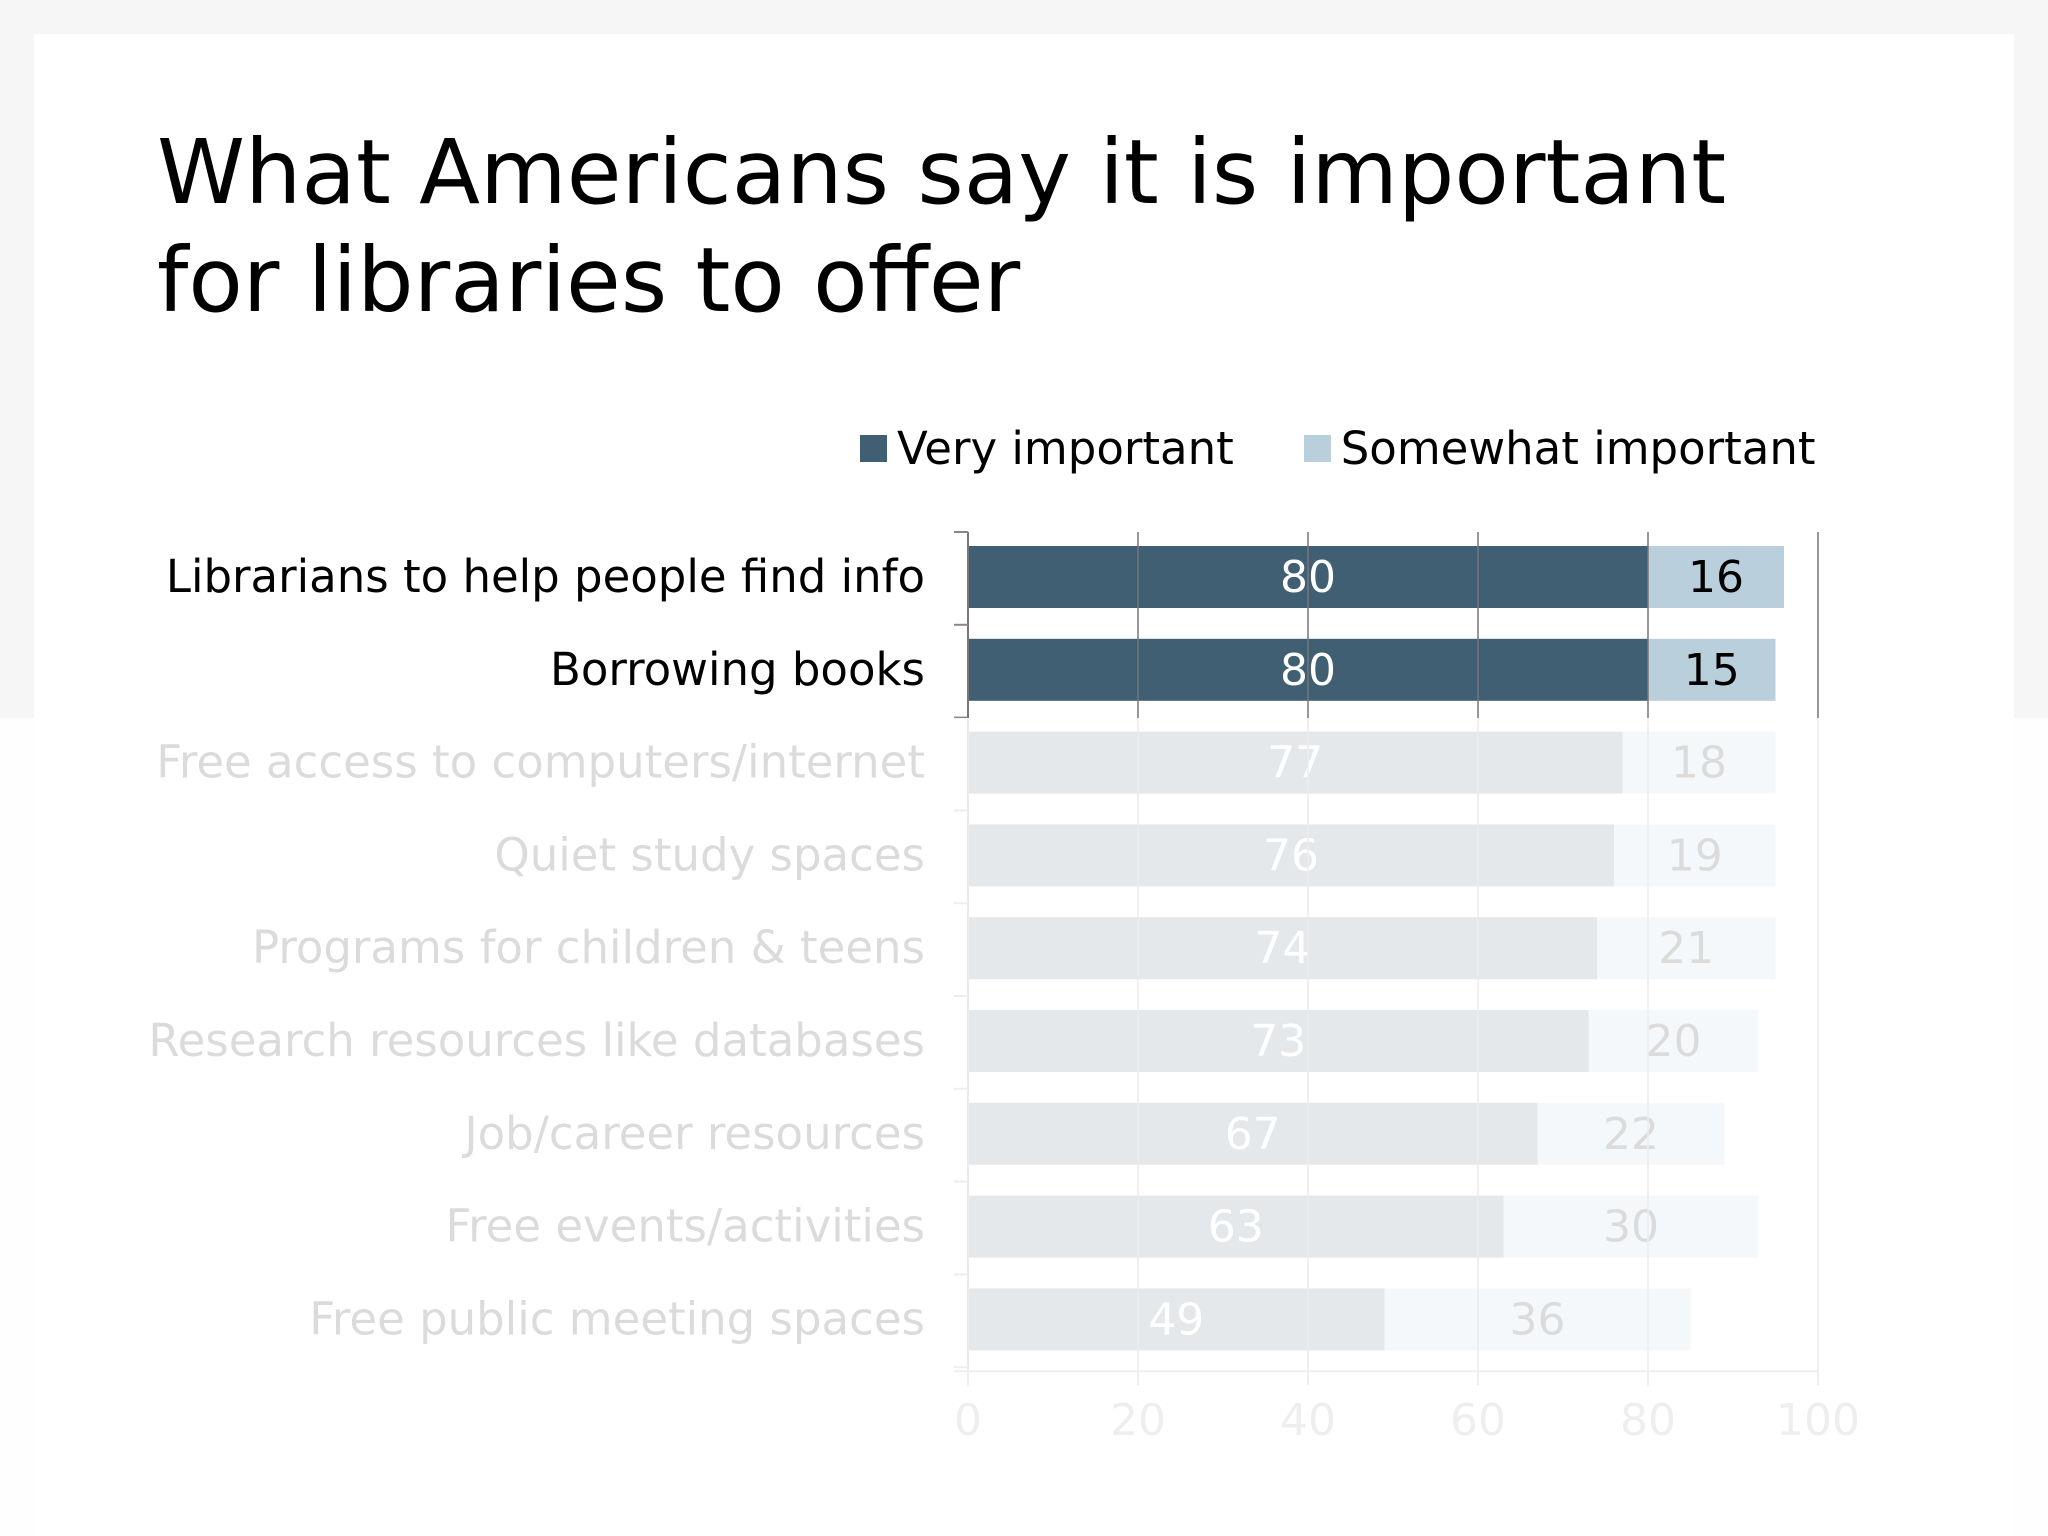 The height and width of the screenshot is (1536, 2048). I want to click on legend-label-very-important: Very important, so click(1065, 448).